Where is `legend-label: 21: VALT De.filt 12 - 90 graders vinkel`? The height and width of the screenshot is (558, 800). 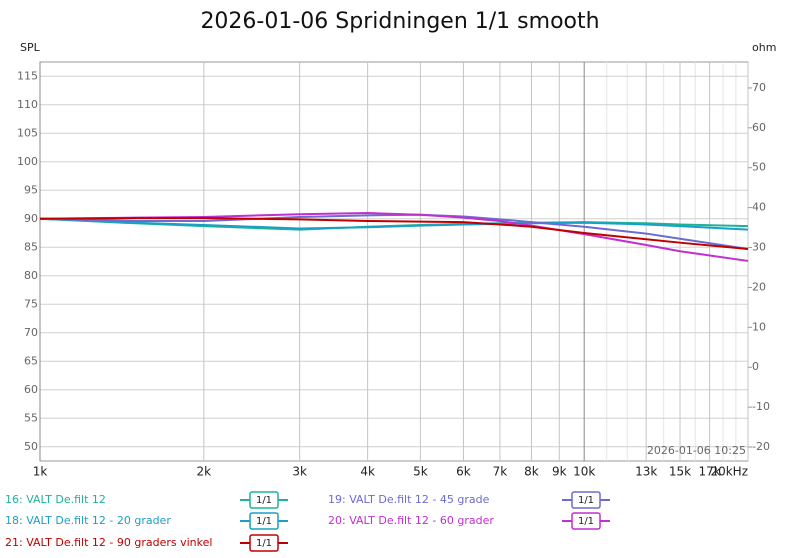 legend-label: 21: VALT De.filt 12 - 90 graders vinkel is located at coordinates (108, 542).